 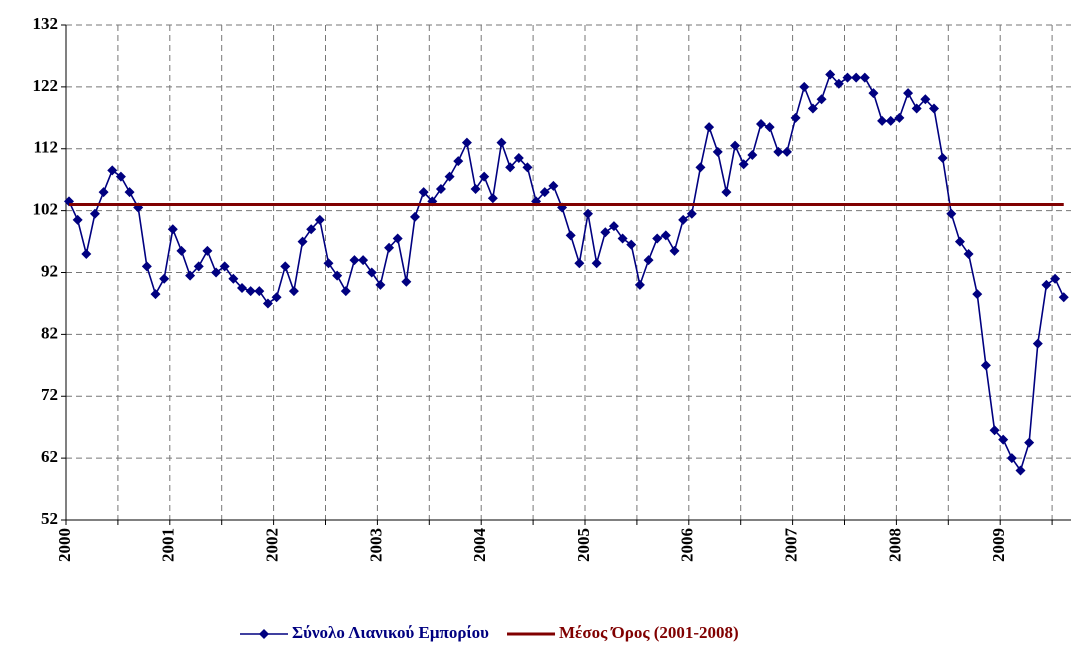 What do you see at coordinates (687, 545) in the screenshot?
I see `x-tick-label: 2006` at bounding box center [687, 545].